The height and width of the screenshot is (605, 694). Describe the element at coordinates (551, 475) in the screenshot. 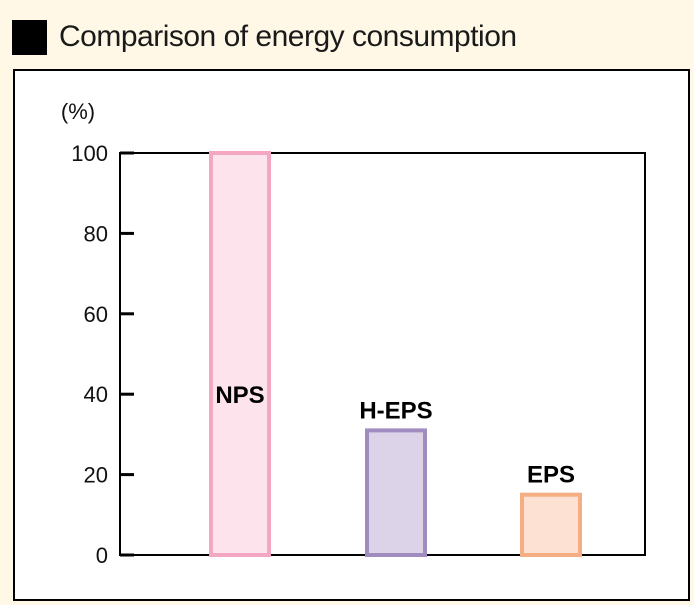

I see `bar-label-eps: EPS` at that location.